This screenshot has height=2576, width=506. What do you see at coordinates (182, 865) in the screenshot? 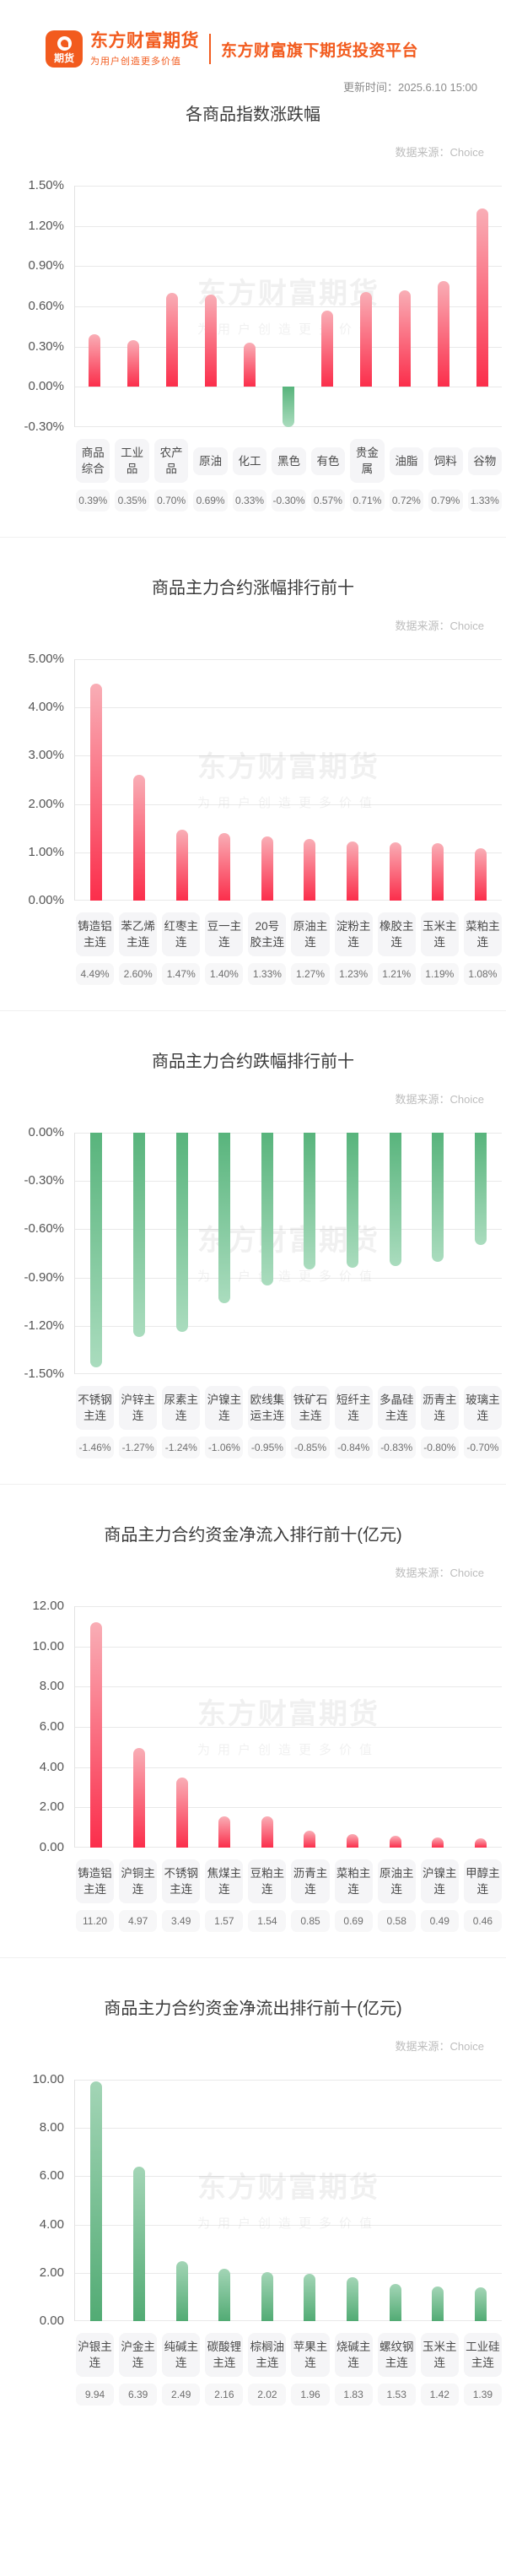
I see `bar-红枣主连` at bounding box center [182, 865].